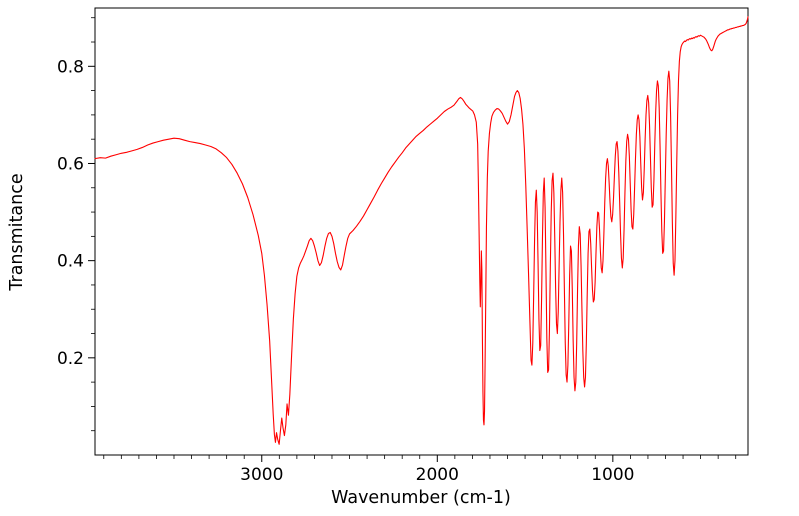 The width and height of the screenshot is (799, 516). Describe the element at coordinates (70, 67) in the screenshot. I see `y-tick-label: 0.8` at that location.